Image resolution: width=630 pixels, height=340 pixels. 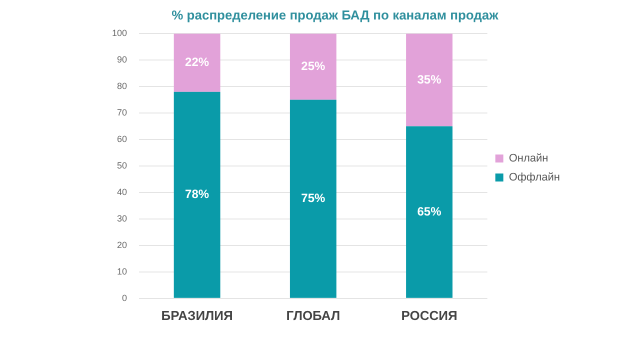 I want to click on chart-title: % распределение продаж БАД по каналам продаж, so click(x=336, y=14).